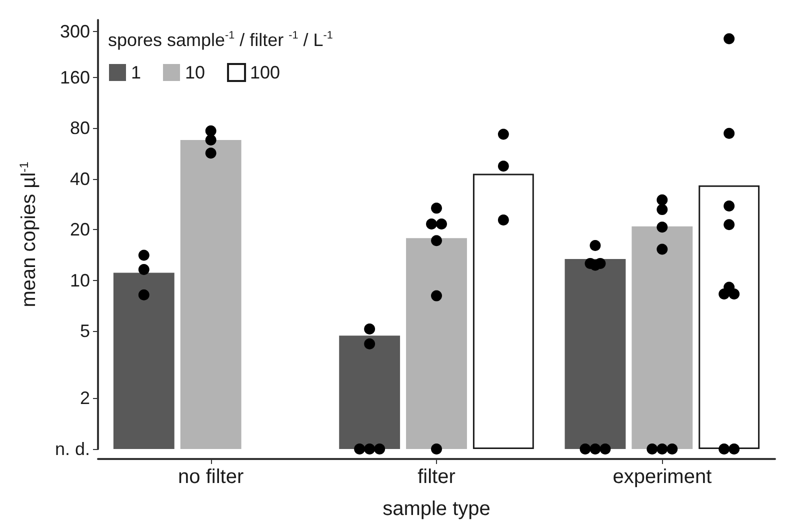  Describe the element at coordinates (195, 72) in the screenshot. I see `legend-label: 10` at that location.